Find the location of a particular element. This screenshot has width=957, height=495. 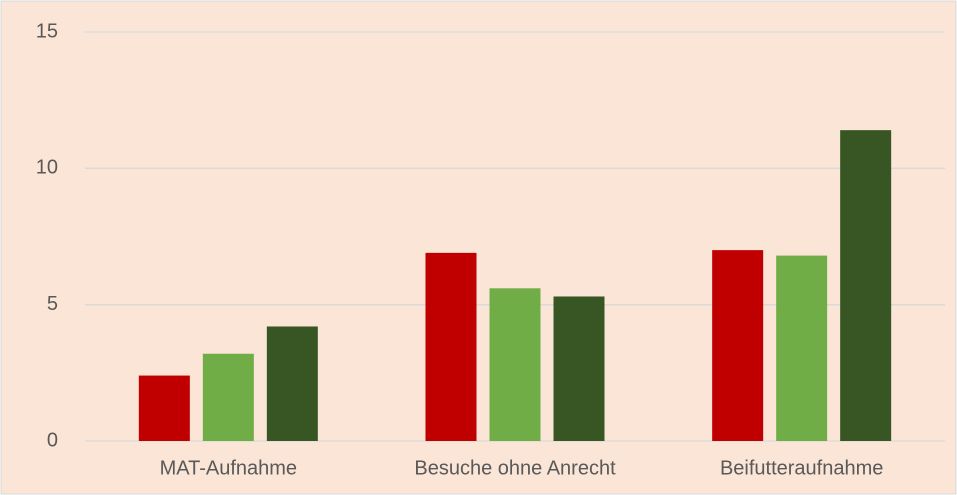

x-tick-label: Besuche ohne Anrecht is located at coordinates (515, 468).